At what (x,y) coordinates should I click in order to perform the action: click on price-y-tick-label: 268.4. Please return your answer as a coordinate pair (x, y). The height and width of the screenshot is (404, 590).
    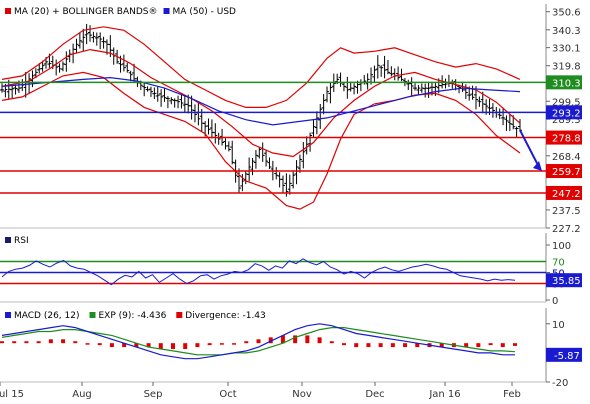
    Looking at the image, I should click on (566, 157).